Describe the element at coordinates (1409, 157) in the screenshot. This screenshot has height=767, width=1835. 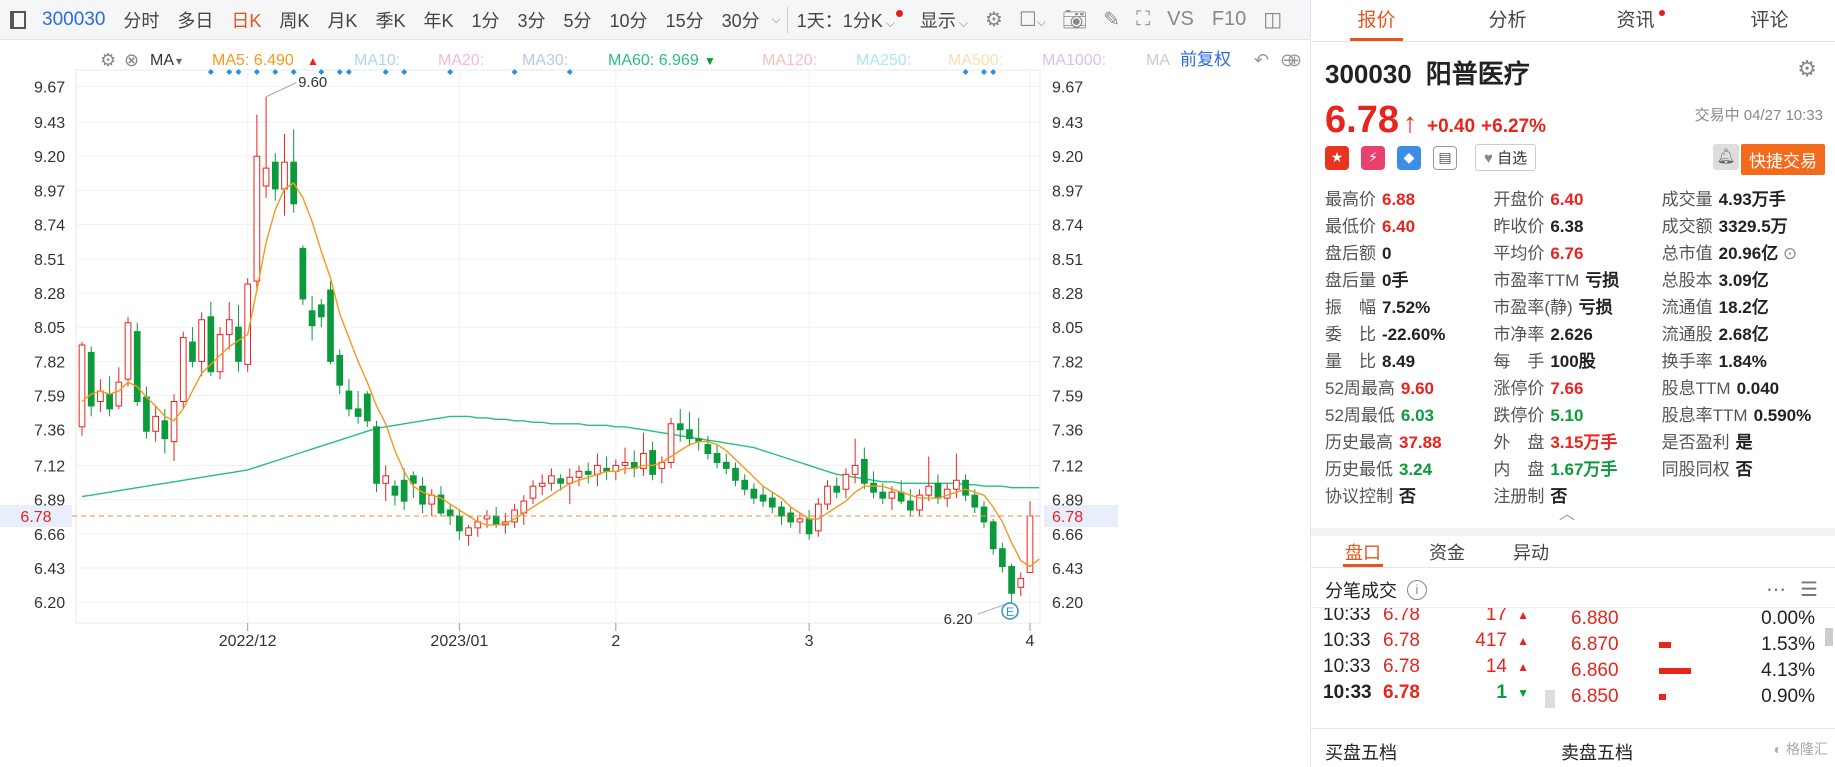
I see `tag-icon: ◆` at that location.